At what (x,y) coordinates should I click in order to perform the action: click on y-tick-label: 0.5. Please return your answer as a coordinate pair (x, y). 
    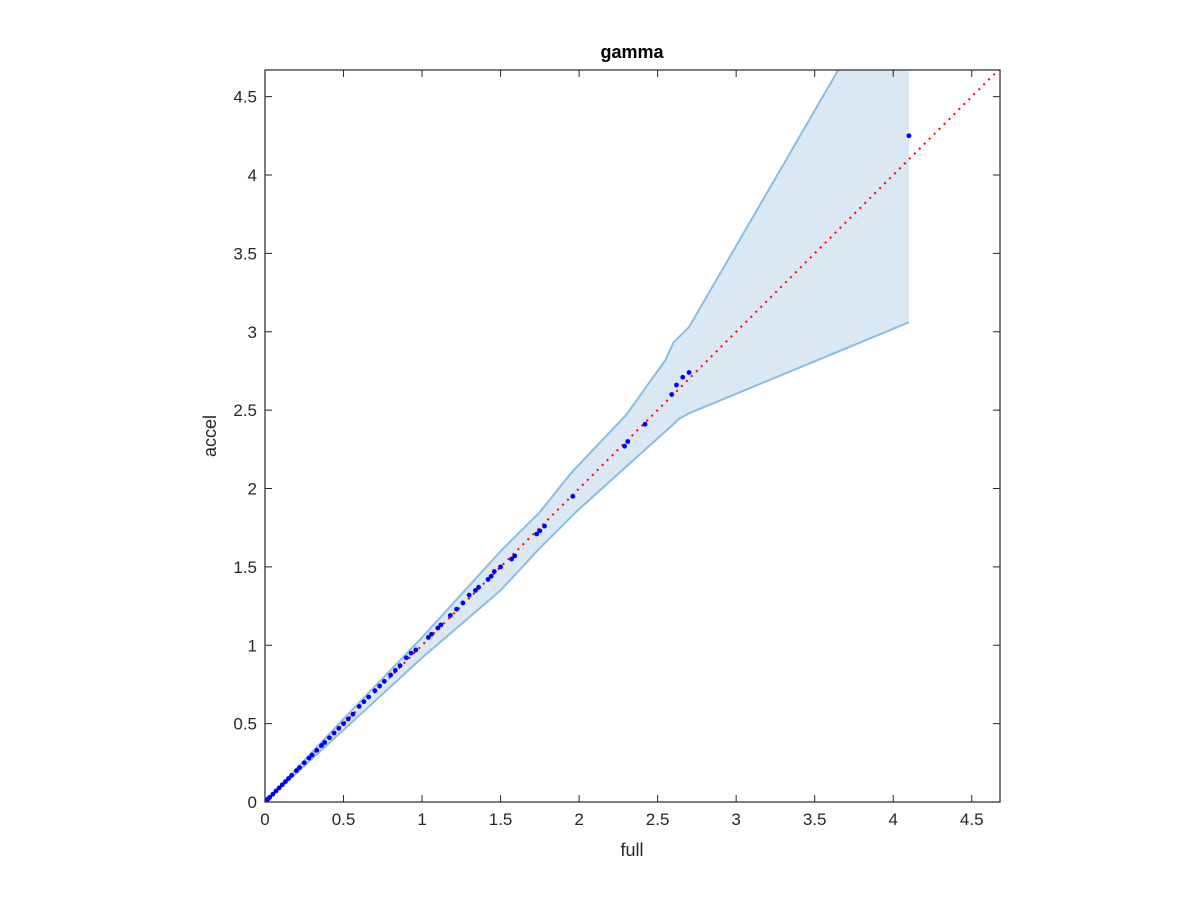
    Looking at the image, I should click on (245, 724).